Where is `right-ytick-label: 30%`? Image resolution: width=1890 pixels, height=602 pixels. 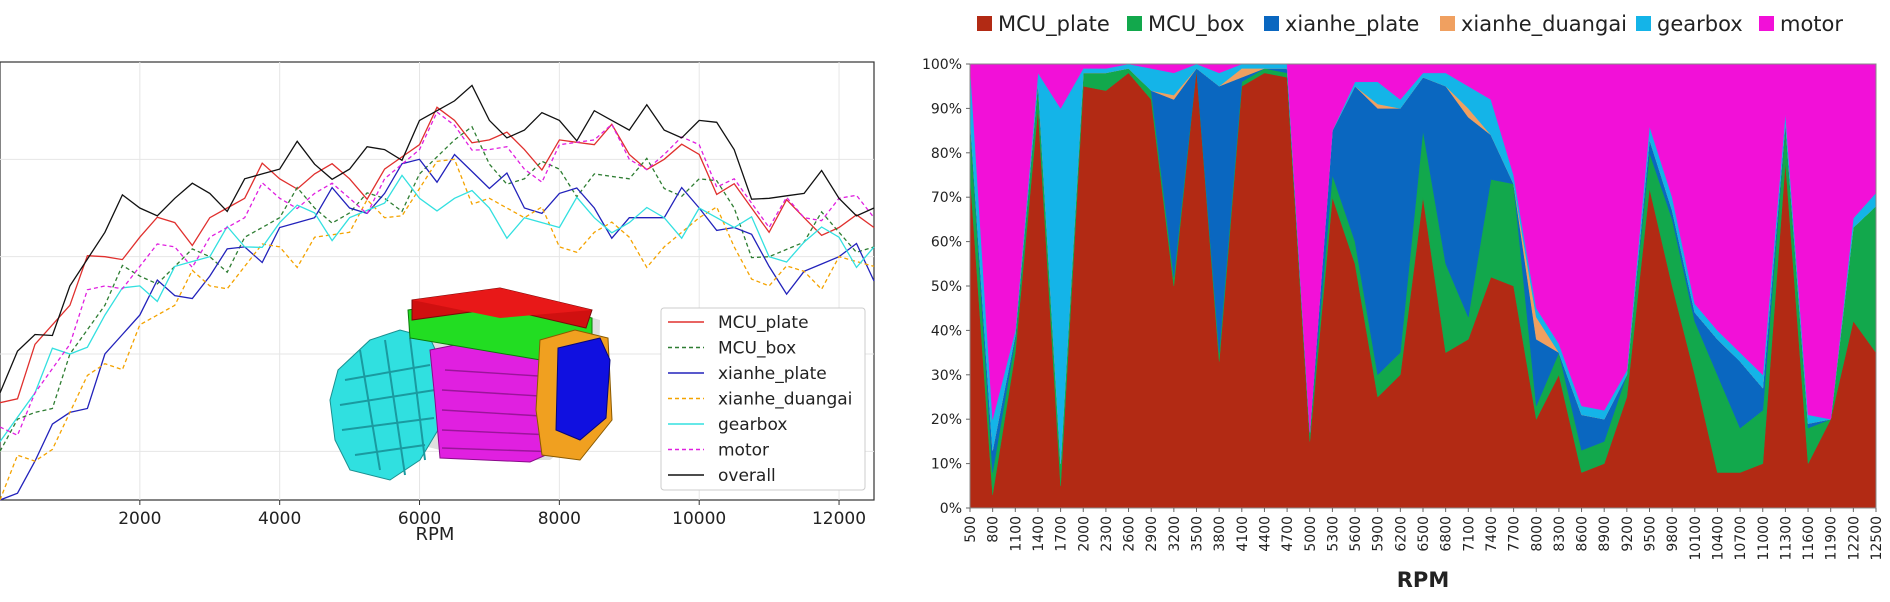
right-ytick-label: 30% is located at coordinates (946, 376).